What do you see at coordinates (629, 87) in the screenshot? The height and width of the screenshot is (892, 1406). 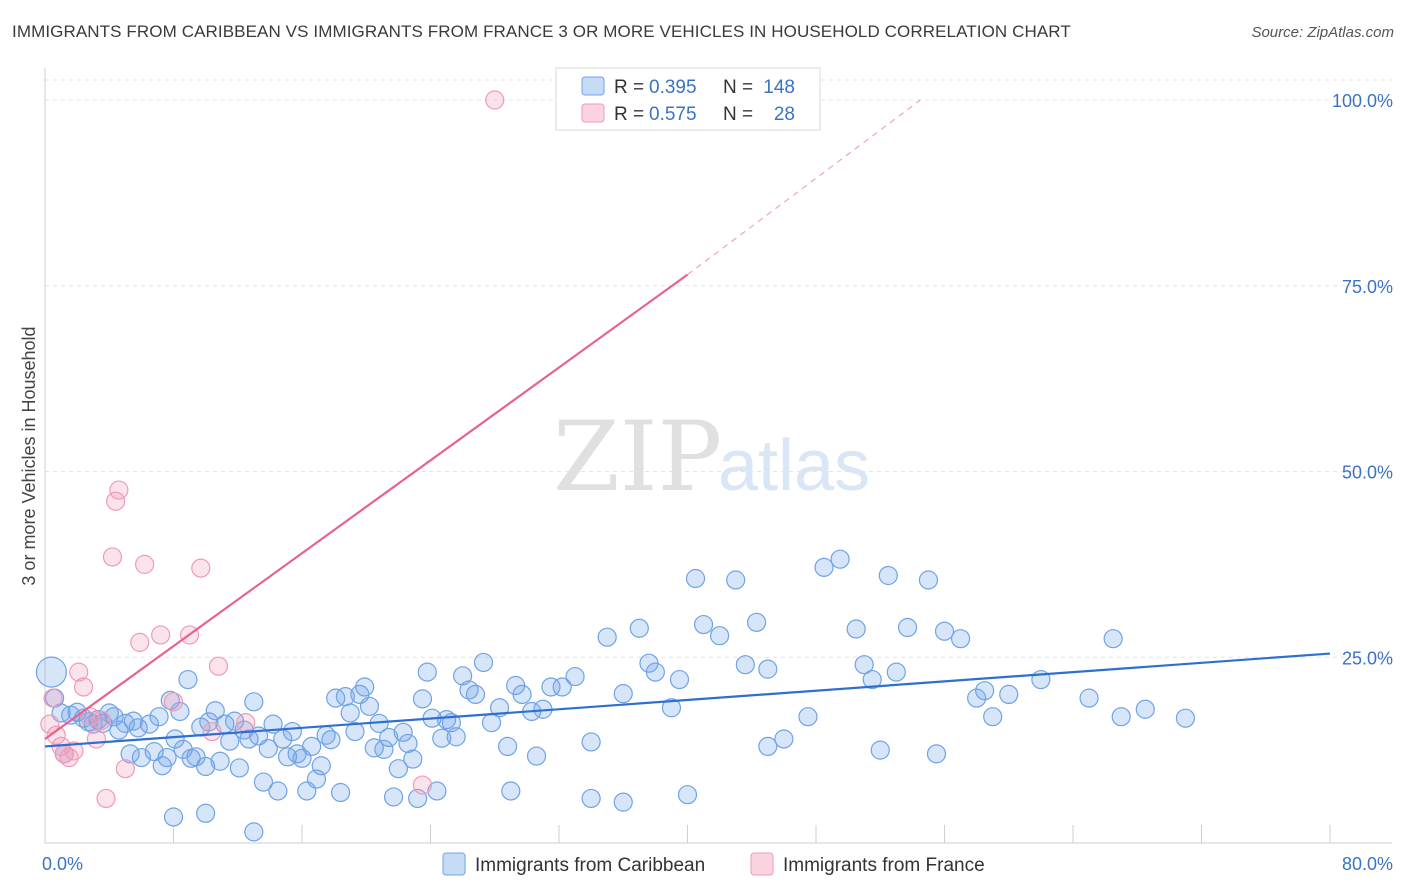 I see `legend-r-label-1: R =` at bounding box center [629, 87].